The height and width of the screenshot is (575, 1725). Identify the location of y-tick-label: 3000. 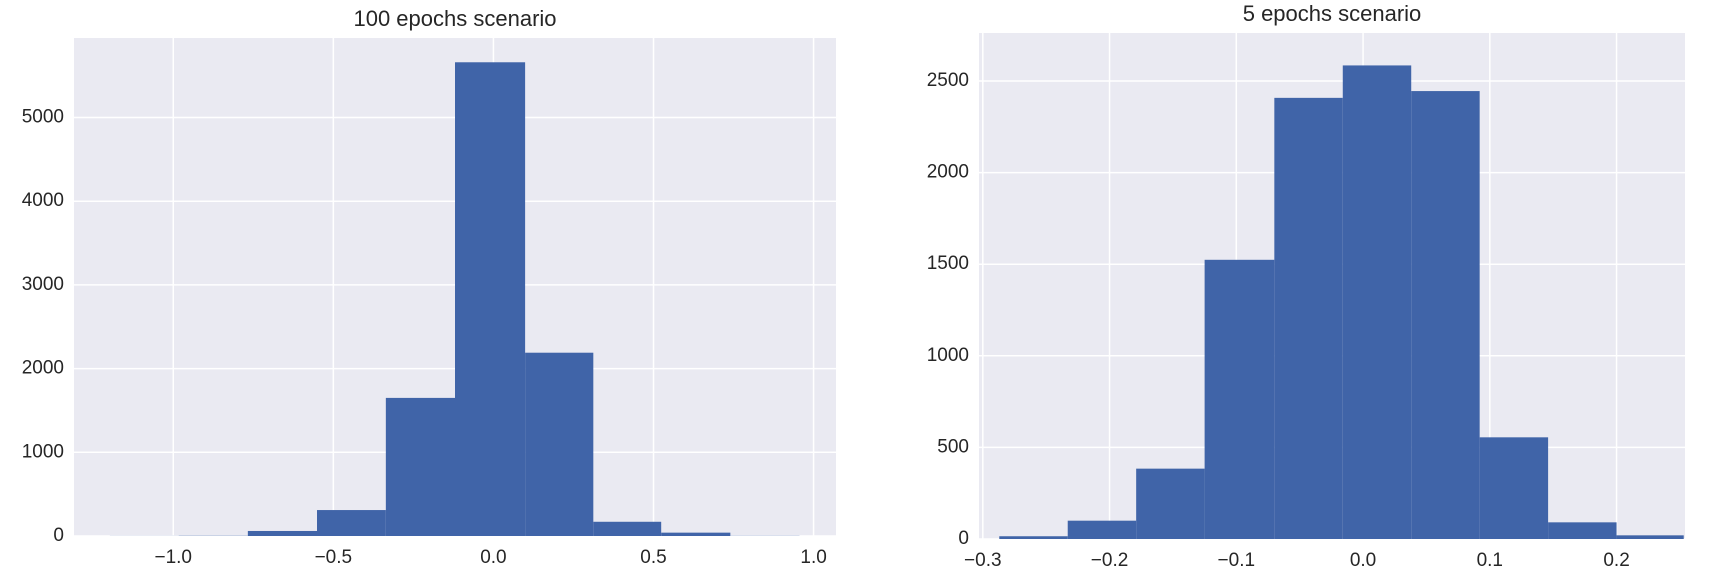
(43, 284).